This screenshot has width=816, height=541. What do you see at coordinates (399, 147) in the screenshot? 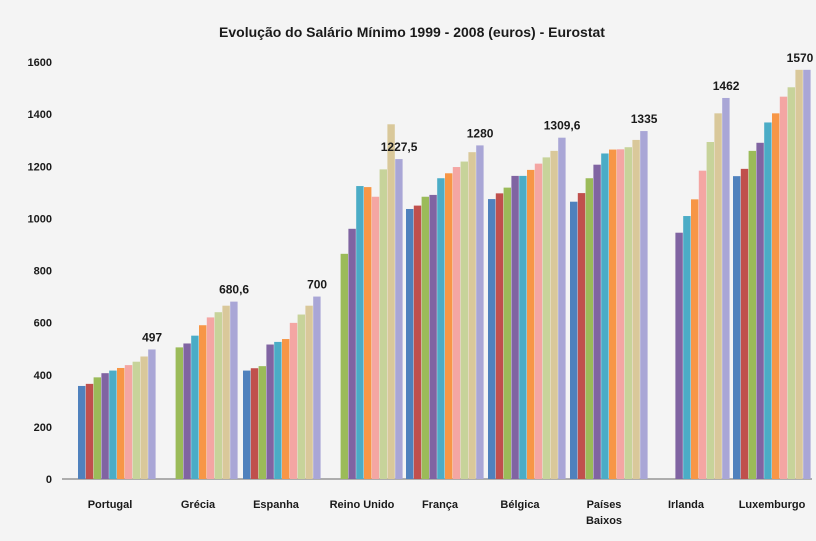
I see `data-label: 1227,5` at bounding box center [399, 147].